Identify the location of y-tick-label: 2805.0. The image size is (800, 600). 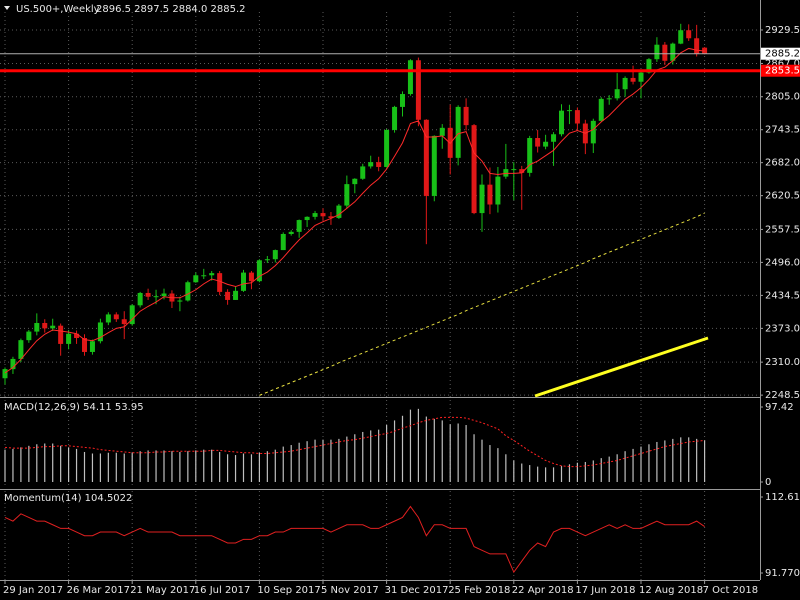
(782, 97).